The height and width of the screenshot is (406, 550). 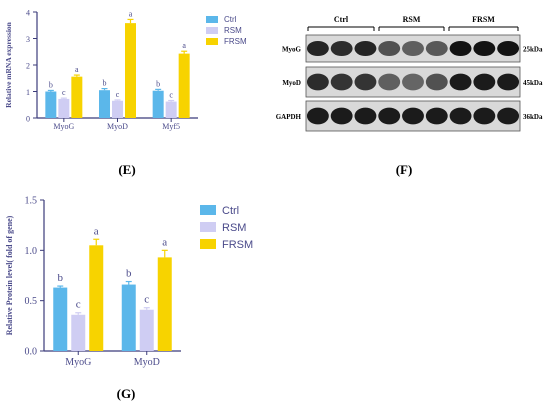 I want to click on panel-label-f: (F), so click(x=404, y=169).